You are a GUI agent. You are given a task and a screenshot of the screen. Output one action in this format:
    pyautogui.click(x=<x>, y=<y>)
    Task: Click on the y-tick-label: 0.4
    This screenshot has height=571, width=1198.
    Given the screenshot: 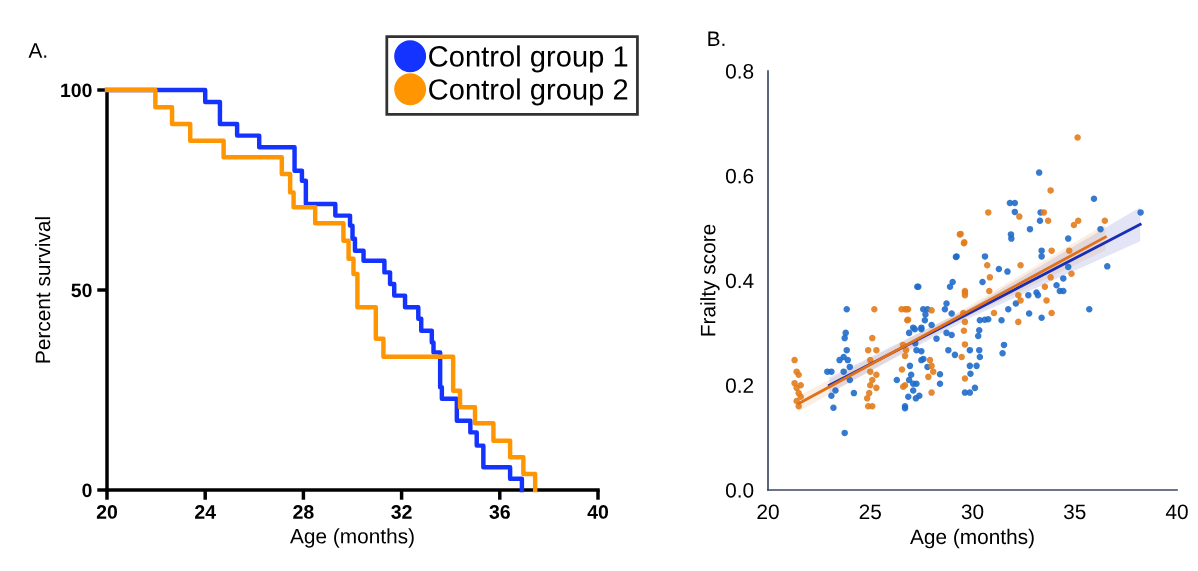 What is the action you would take?
    pyautogui.click(x=739, y=281)
    